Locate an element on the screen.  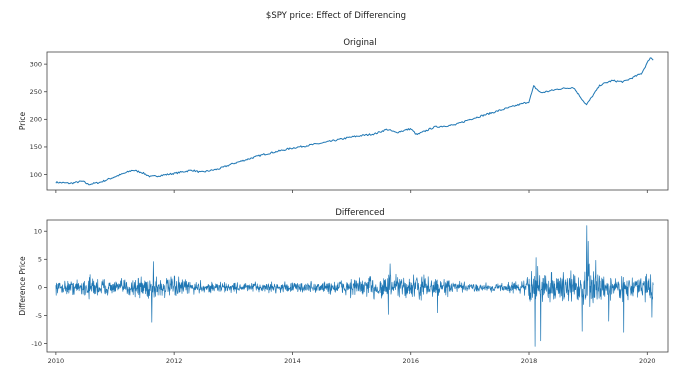
y-ticks-differenced: -10 -5 0 5 10 is located at coordinates (39, 288).